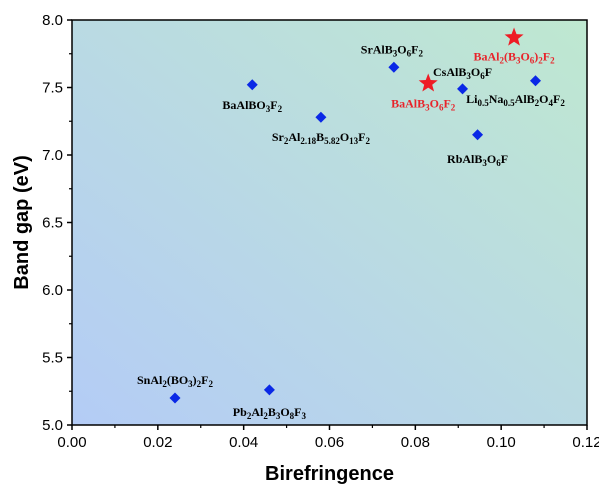 This screenshot has height=486, width=599. I want to click on x-tick-label: 0.10, so click(501, 442).